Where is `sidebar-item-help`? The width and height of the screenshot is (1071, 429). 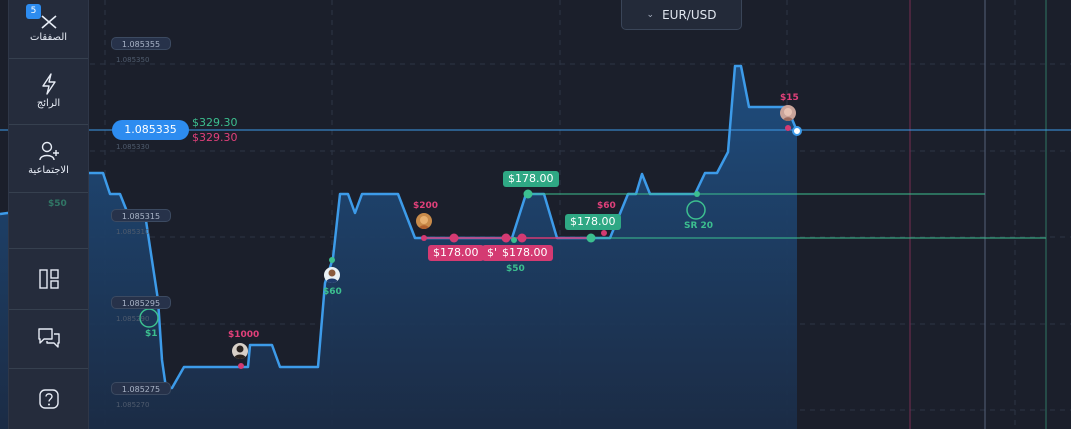
sidebar-item-help is located at coordinates (48, 398).